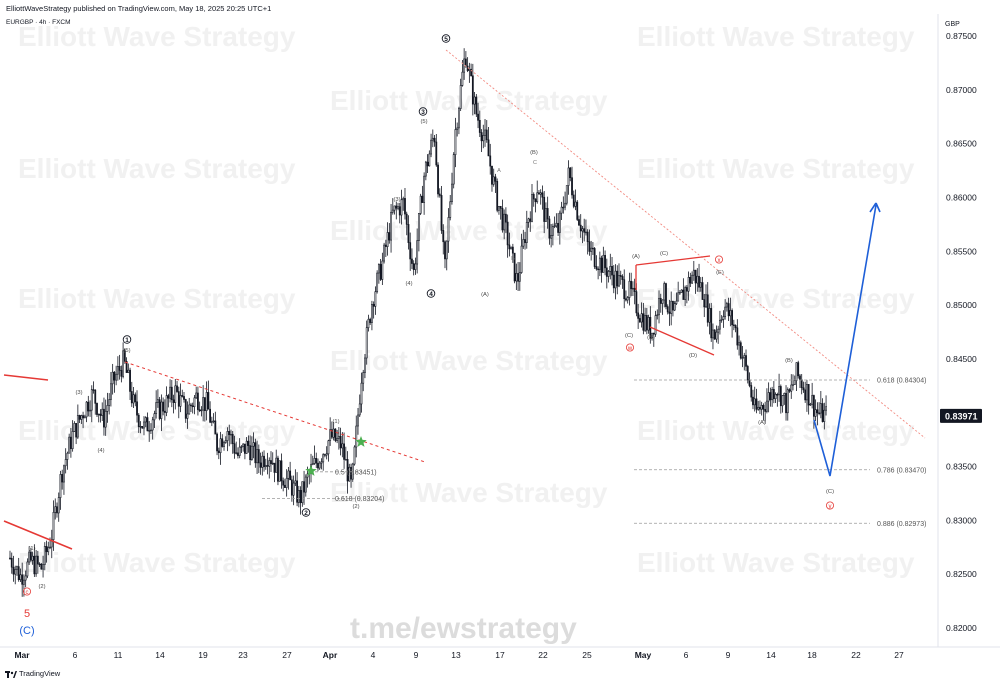 This screenshot has height=688, width=1000. What do you see at coordinates (423, 112) in the screenshot?
I see `wave-label-black-circle: 3` at bounding box center [423, 112].